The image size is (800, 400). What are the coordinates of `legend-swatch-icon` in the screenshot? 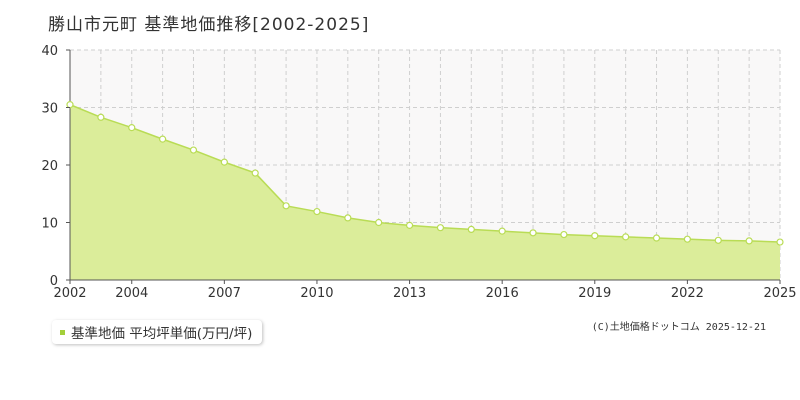 It's located at (62, 332).